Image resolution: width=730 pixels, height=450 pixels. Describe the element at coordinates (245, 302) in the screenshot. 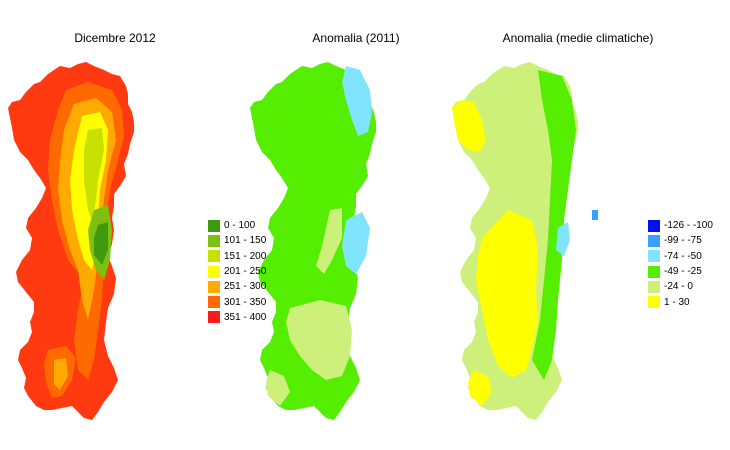

I see `legend-label: 301 - 350` at that location.